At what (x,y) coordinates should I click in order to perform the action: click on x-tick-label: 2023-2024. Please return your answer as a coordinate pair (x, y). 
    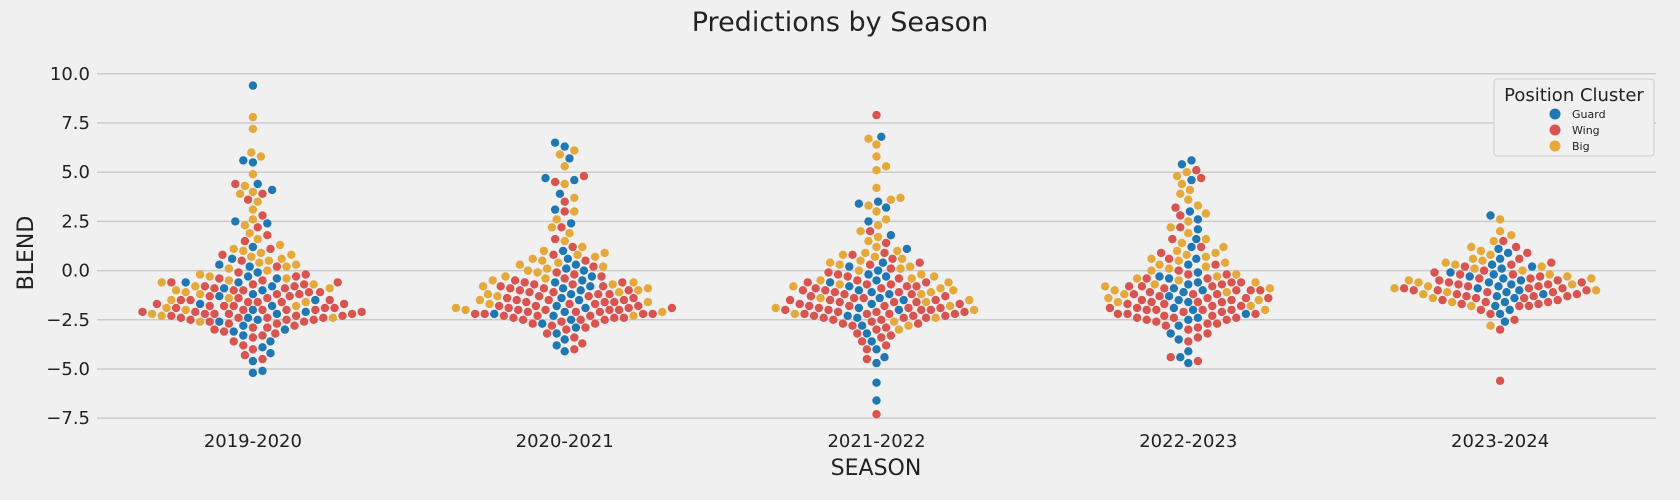
    Looking at the image, I should click on (1500, 441).